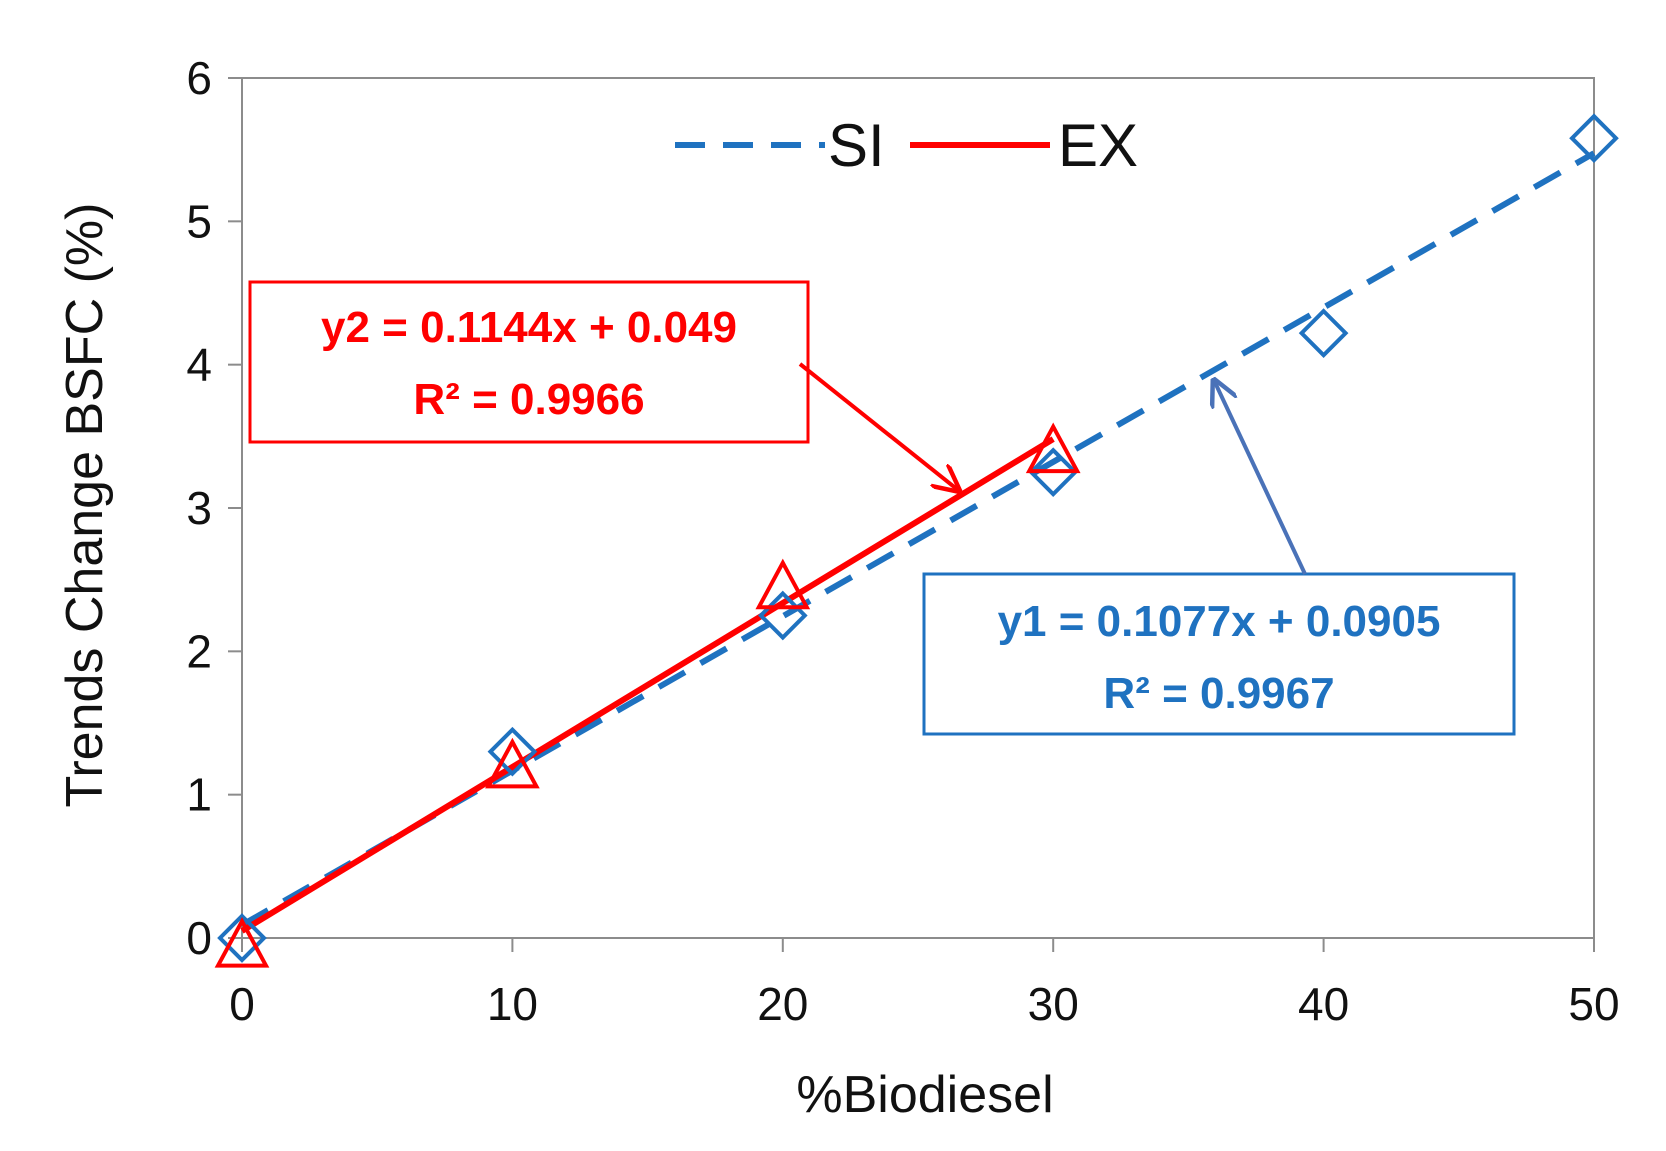  Describe the element at coordinates (924, 1095) in the screenshot. I see `x-axis-title: %Biodiesel` at that location.